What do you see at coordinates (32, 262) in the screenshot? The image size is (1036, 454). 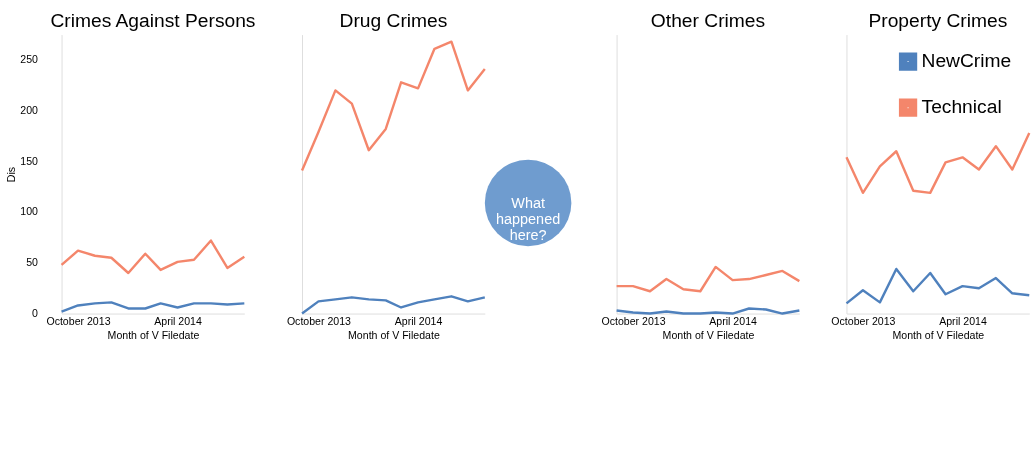 I see `y-tick-label: 50` at bounding box center [32, 262].